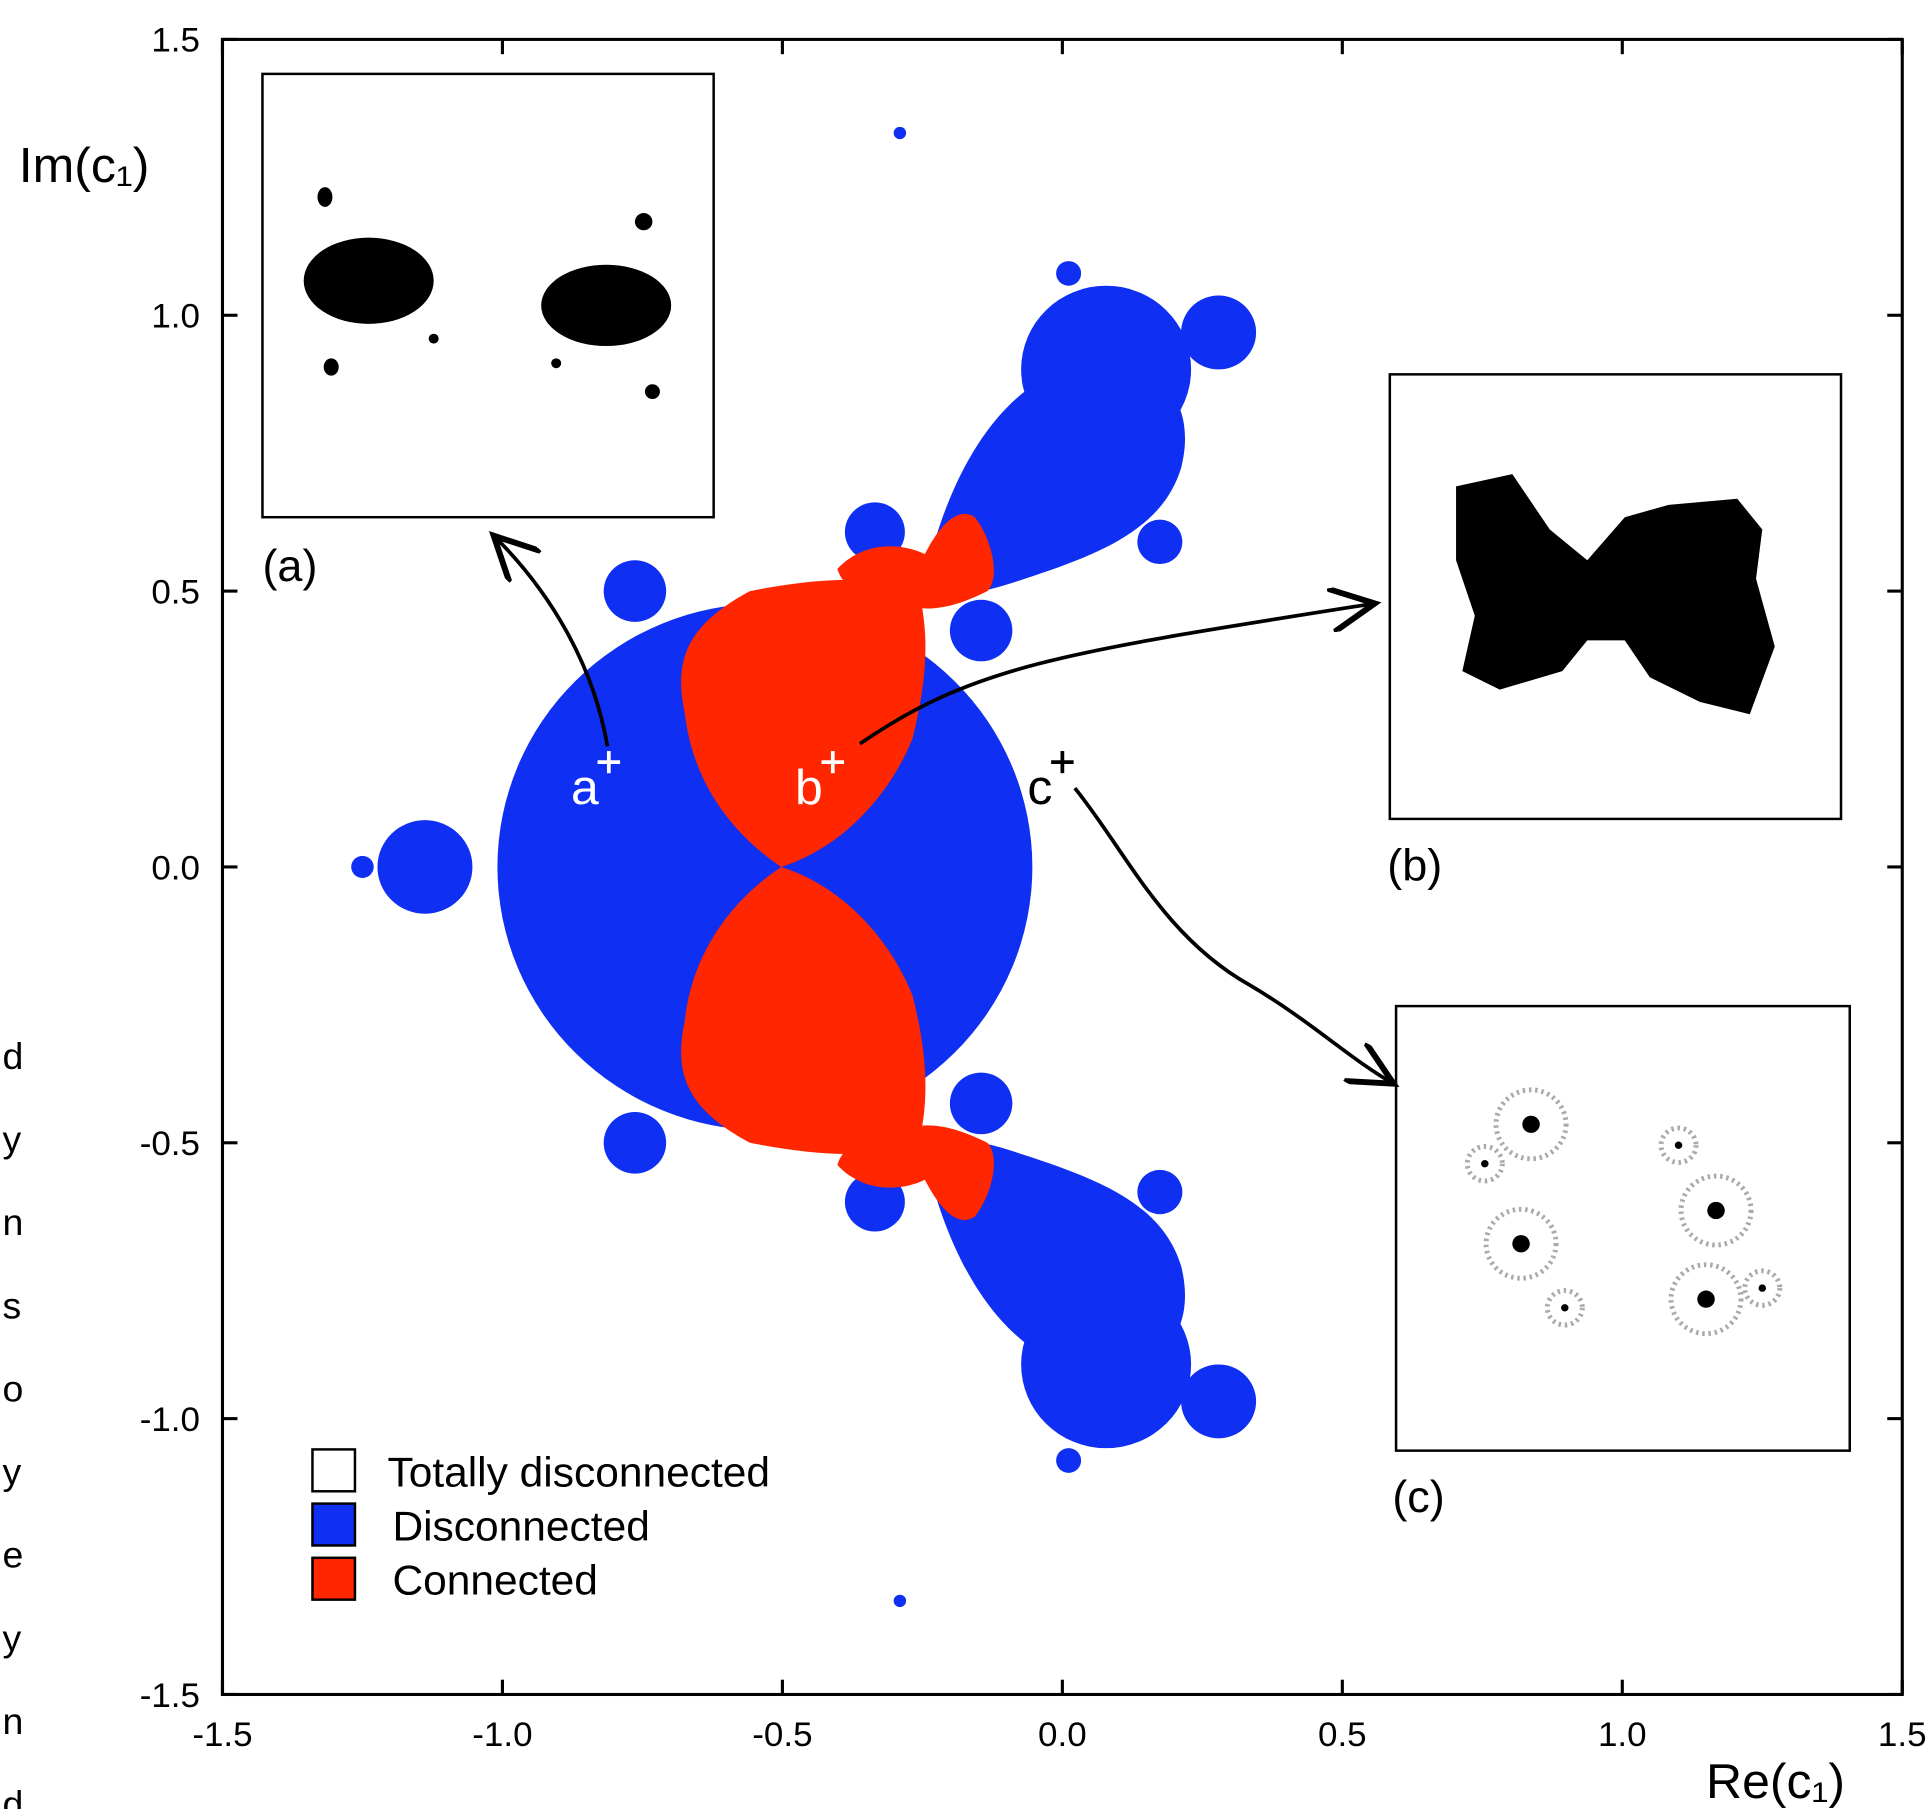 Image resolution: width=1931 pixels, height=1809 pixels. Describe the element at coordinates (1039, 787) in the screenshot. I see `point-label: c` at that location.